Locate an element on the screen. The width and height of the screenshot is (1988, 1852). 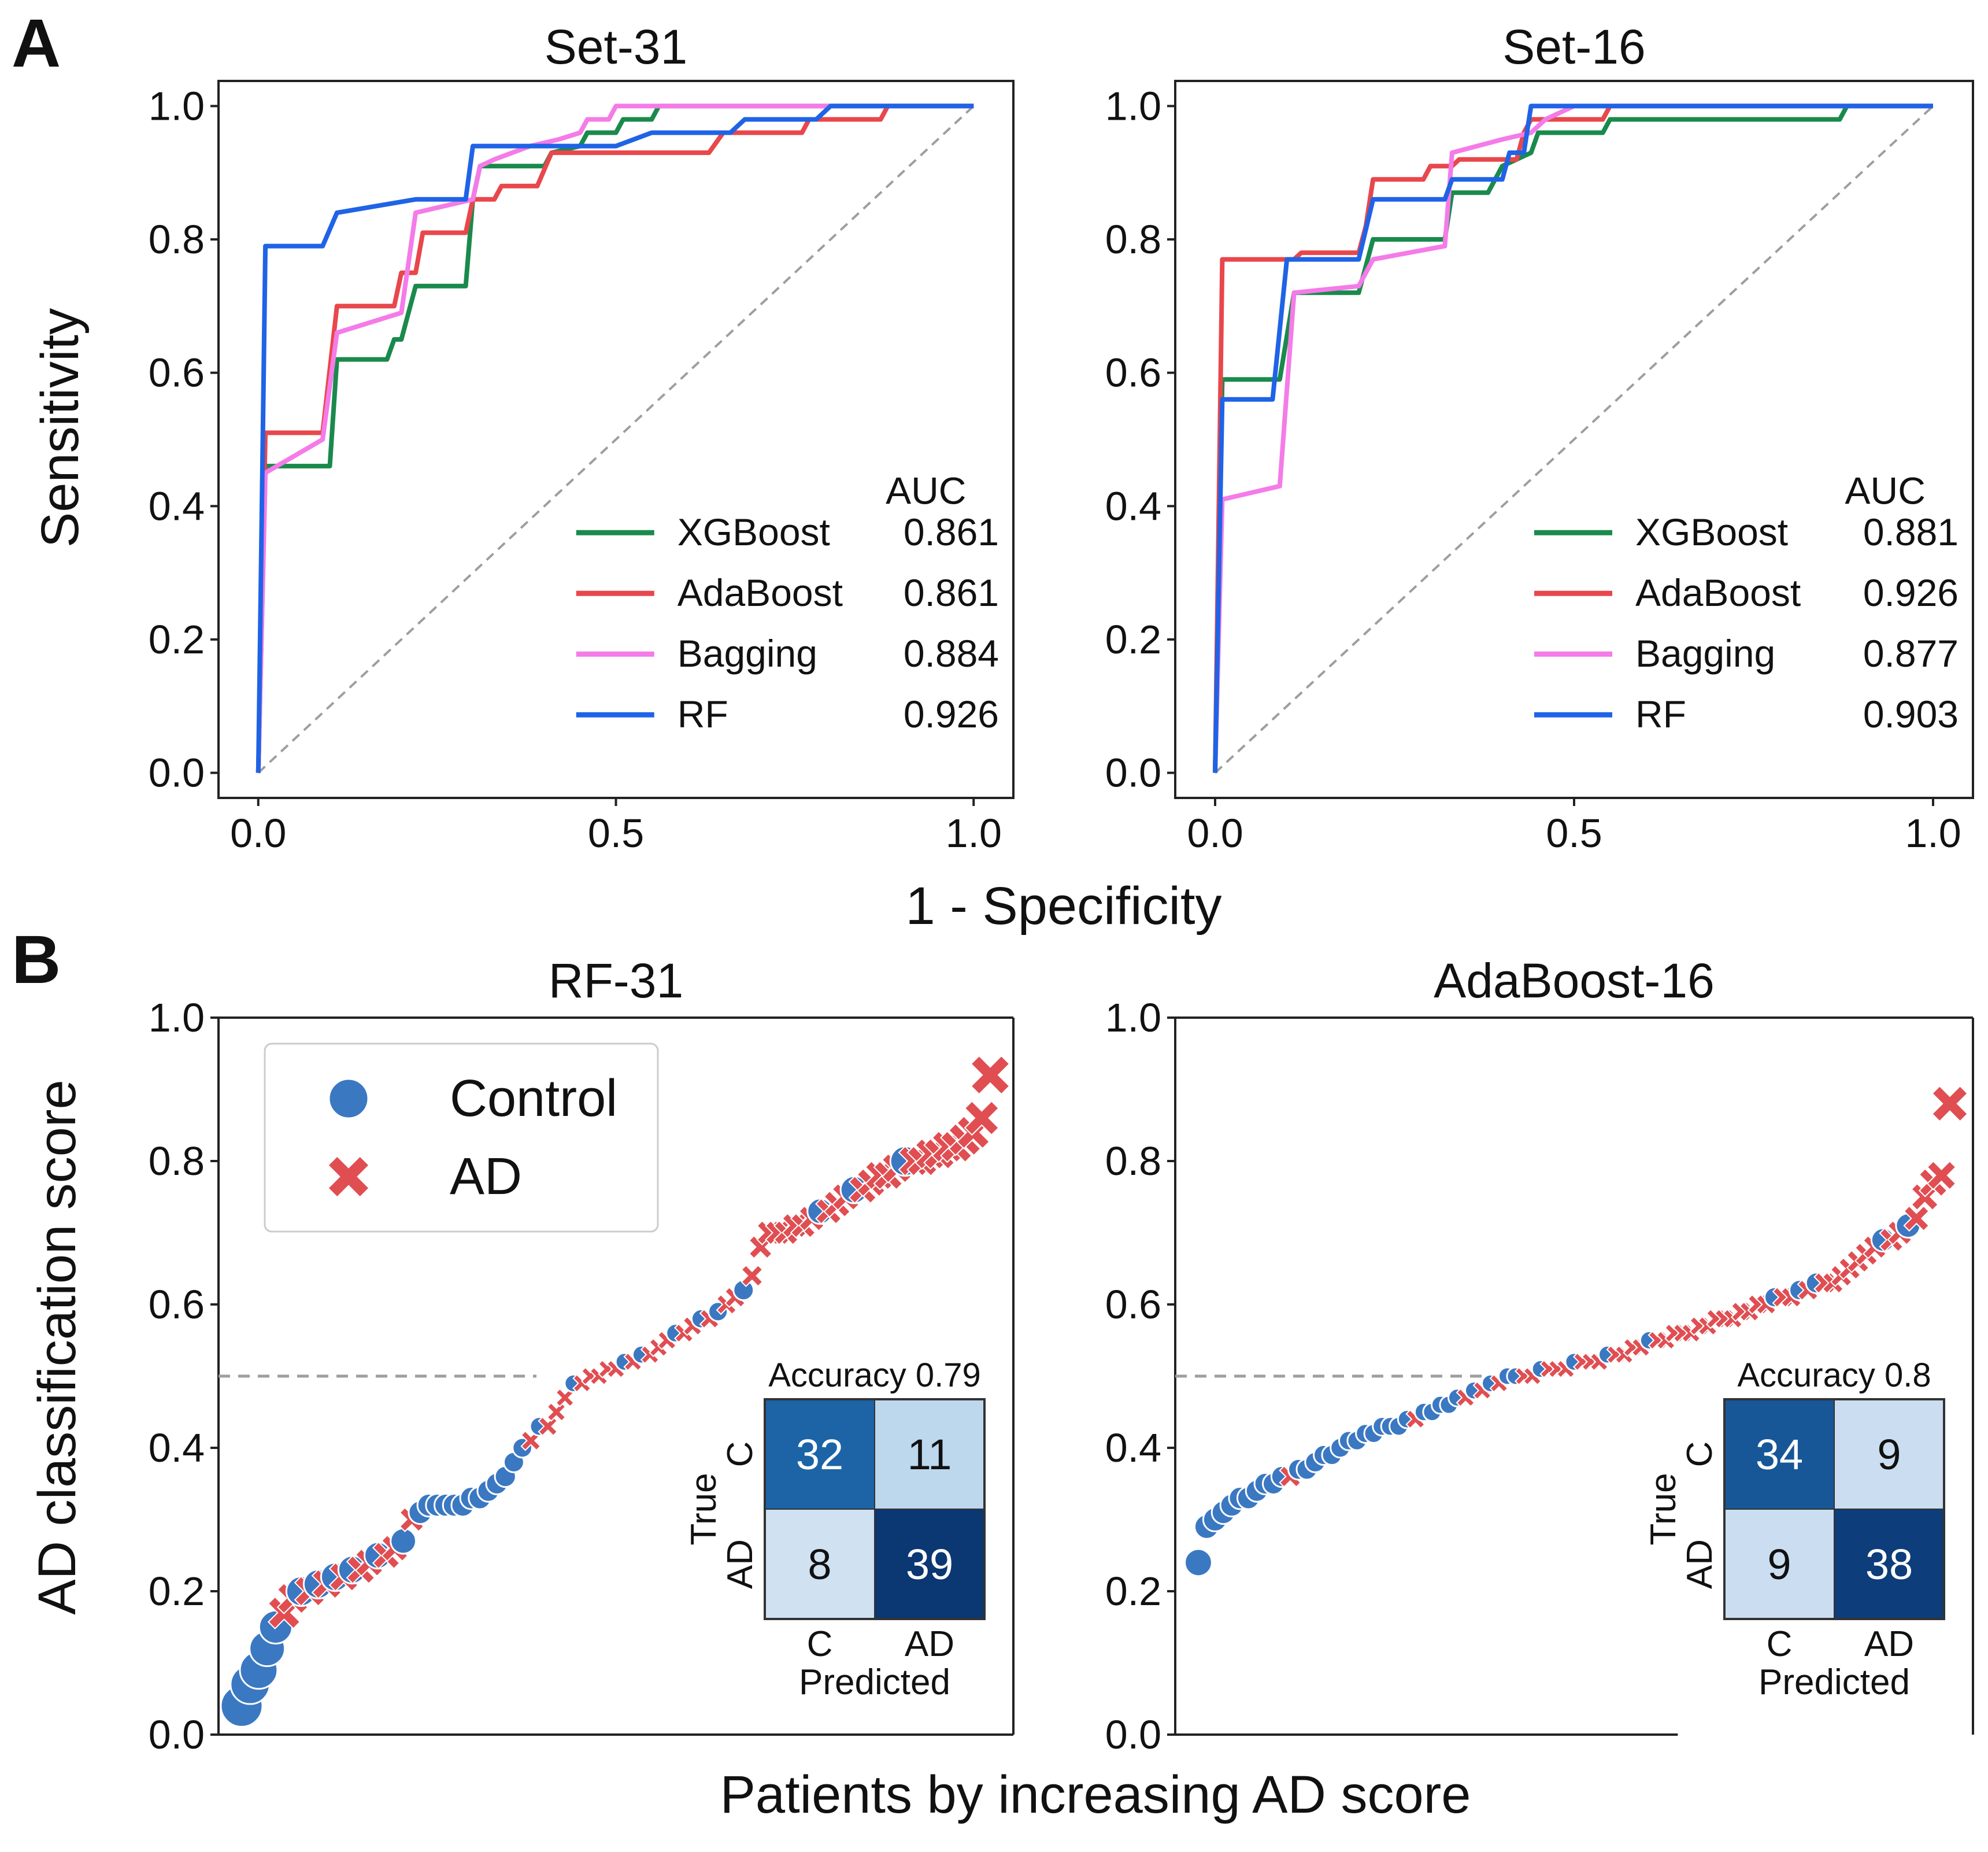
roc-ylabel: Sensitivity is located at coordinates (60, 428).